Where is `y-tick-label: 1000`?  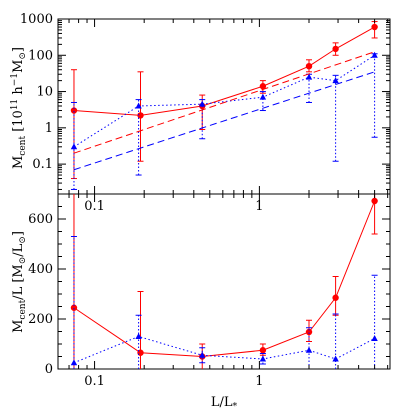 y-tick-label: 1000 is located at coordinates (36, 19).